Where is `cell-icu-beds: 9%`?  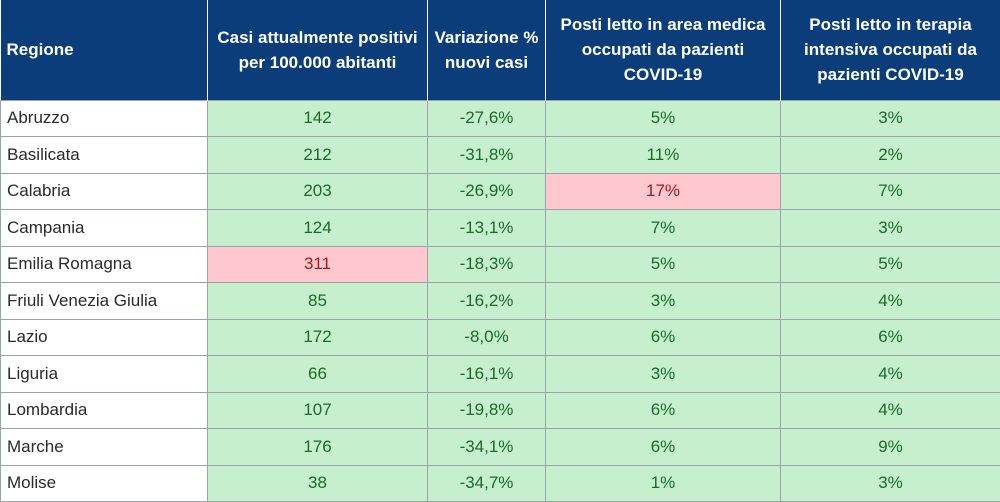
cell-icu-beds: 9% is located at coordinates (890, 447).